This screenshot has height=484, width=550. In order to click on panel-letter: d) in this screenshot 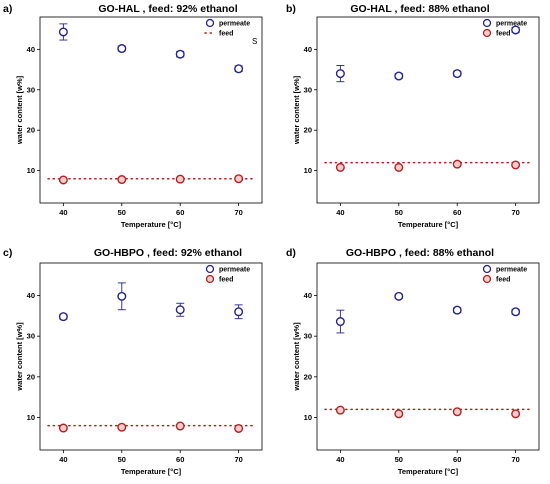, I will do `click(291, 253)`.